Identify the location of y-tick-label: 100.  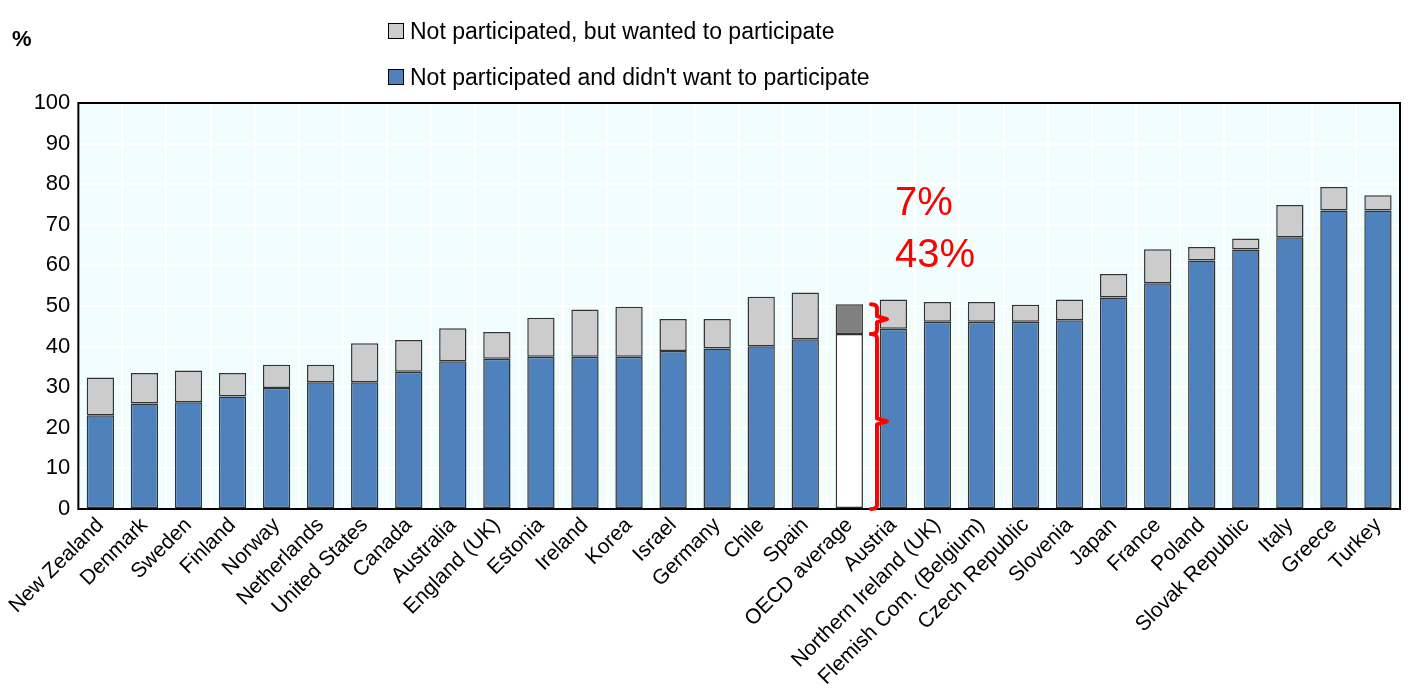
(52, 102).